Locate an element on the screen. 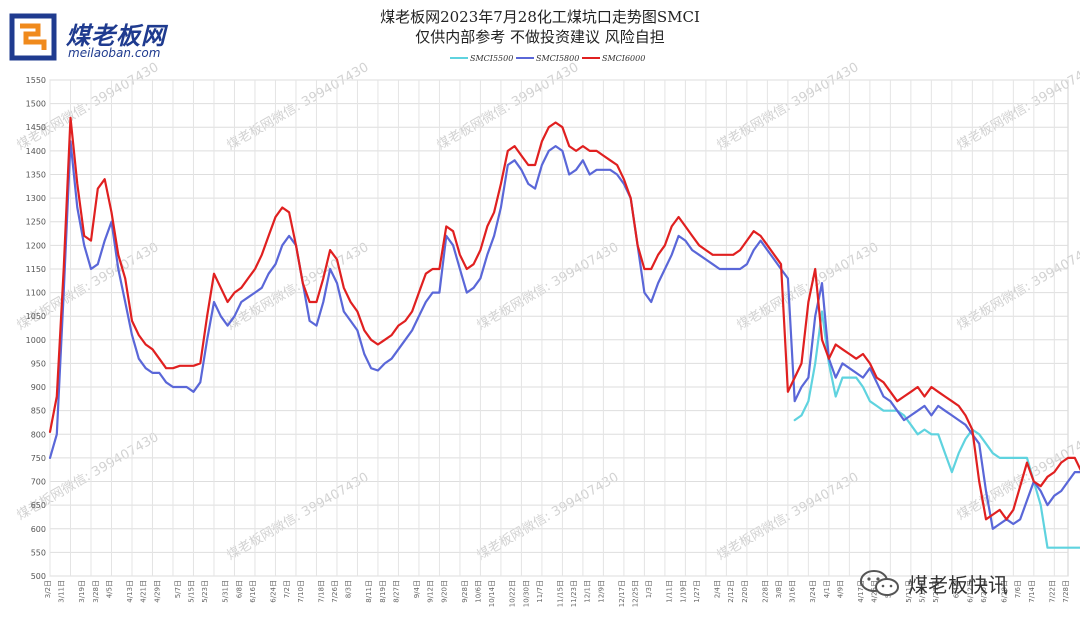  x-tick-label: 1/27日 is located at coordinates (697, 591).